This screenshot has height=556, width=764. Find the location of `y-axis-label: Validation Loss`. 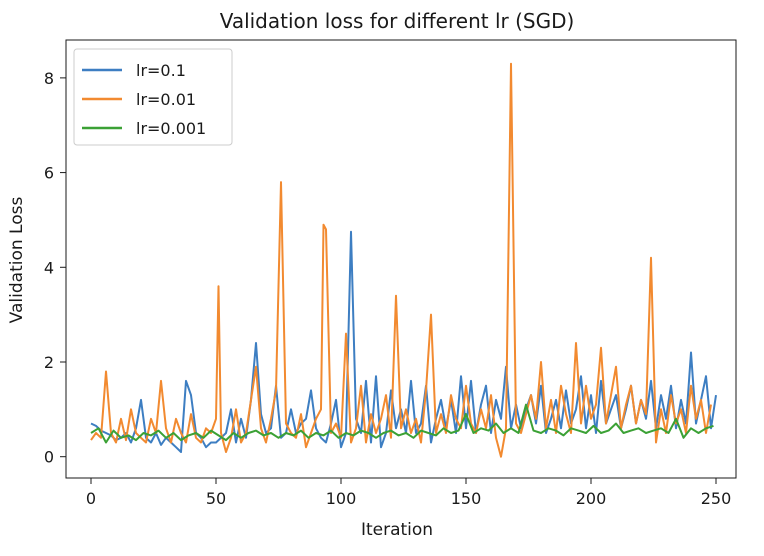

y-axis-label: Validation Loss is located at coordinates (17, 260).